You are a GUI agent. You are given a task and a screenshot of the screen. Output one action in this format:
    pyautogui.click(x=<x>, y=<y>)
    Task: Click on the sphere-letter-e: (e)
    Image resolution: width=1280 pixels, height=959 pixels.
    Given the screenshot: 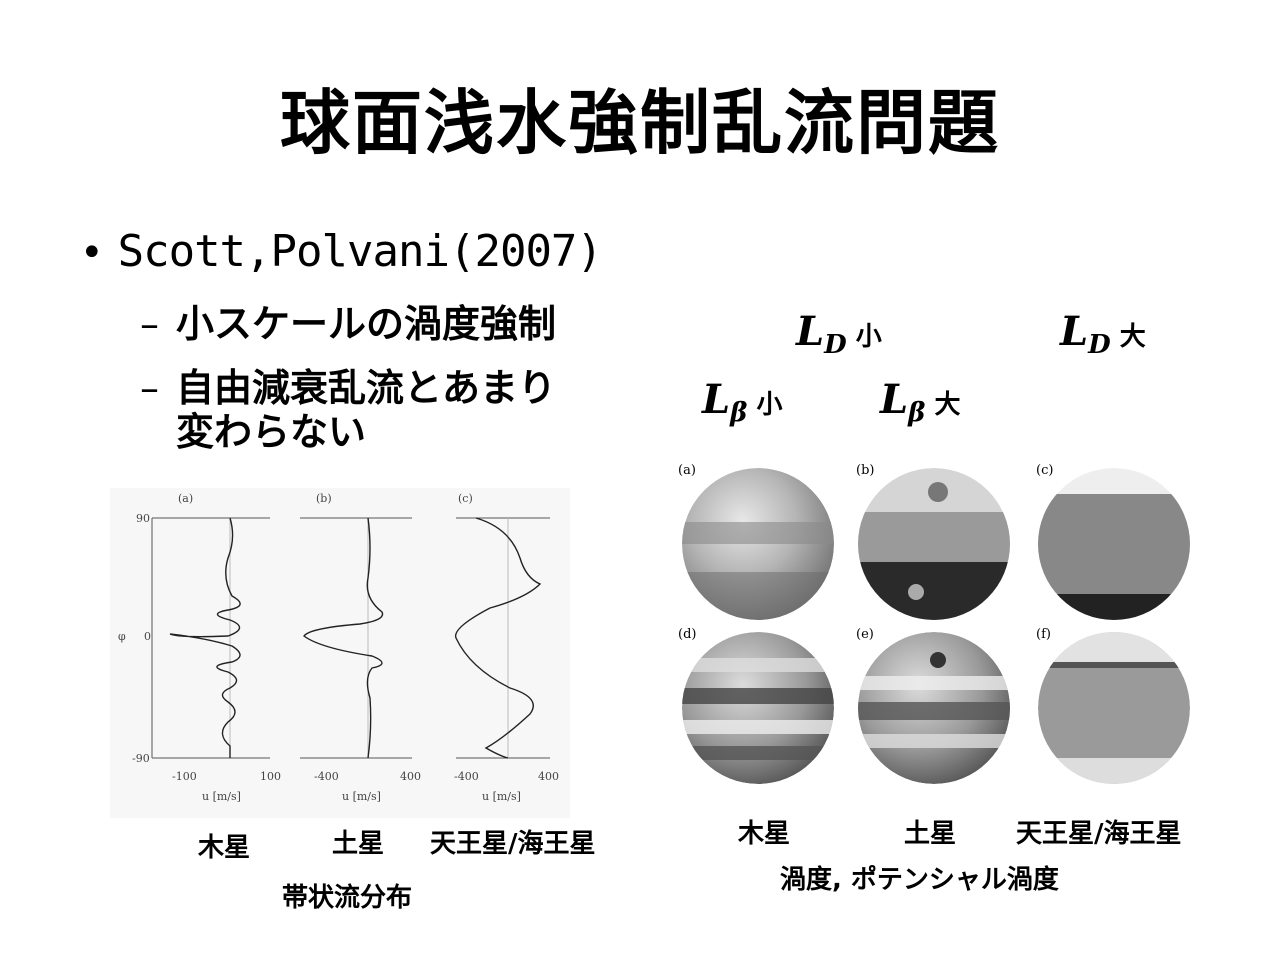 What is the action you would take?
    pyautogui.click(x=865, y=634)
    